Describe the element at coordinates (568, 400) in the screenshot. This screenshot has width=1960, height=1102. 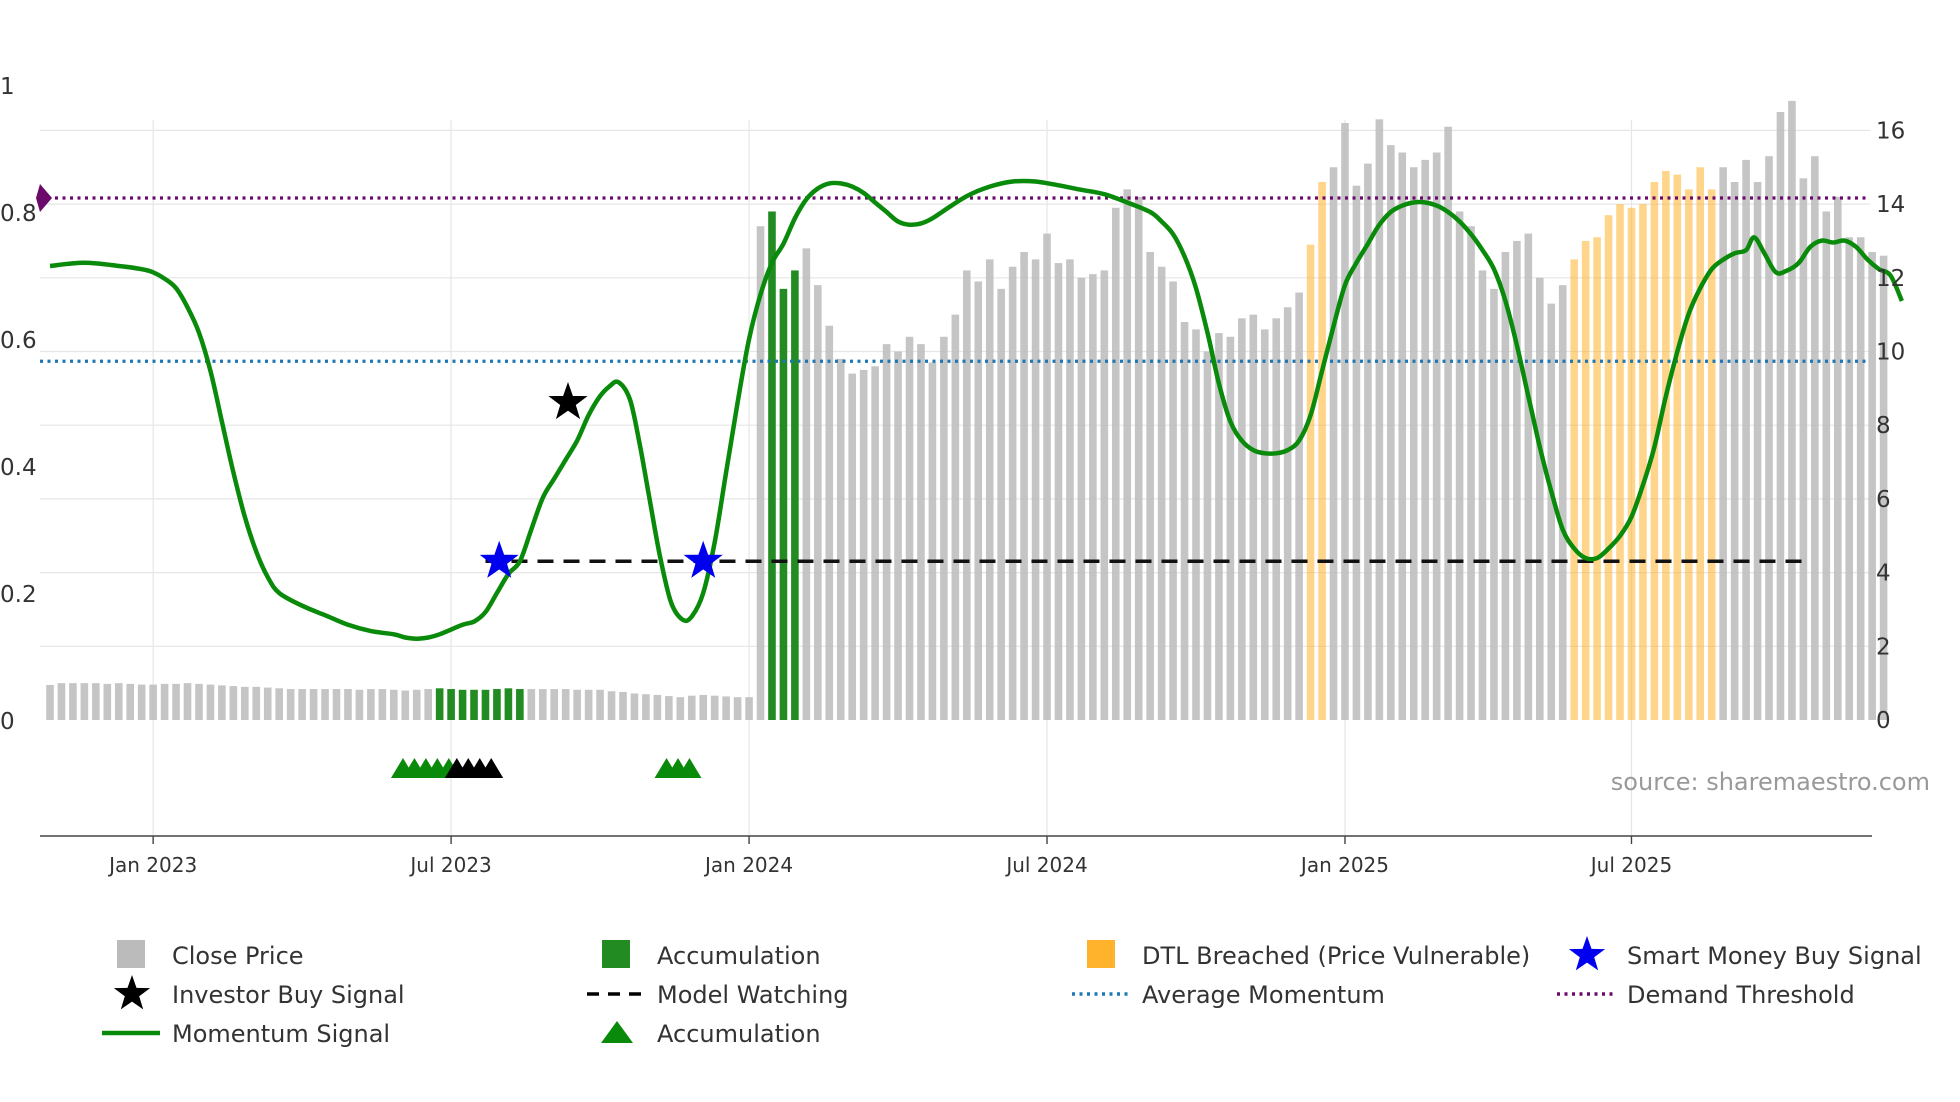
I see `investor-buy-signal` at that location.